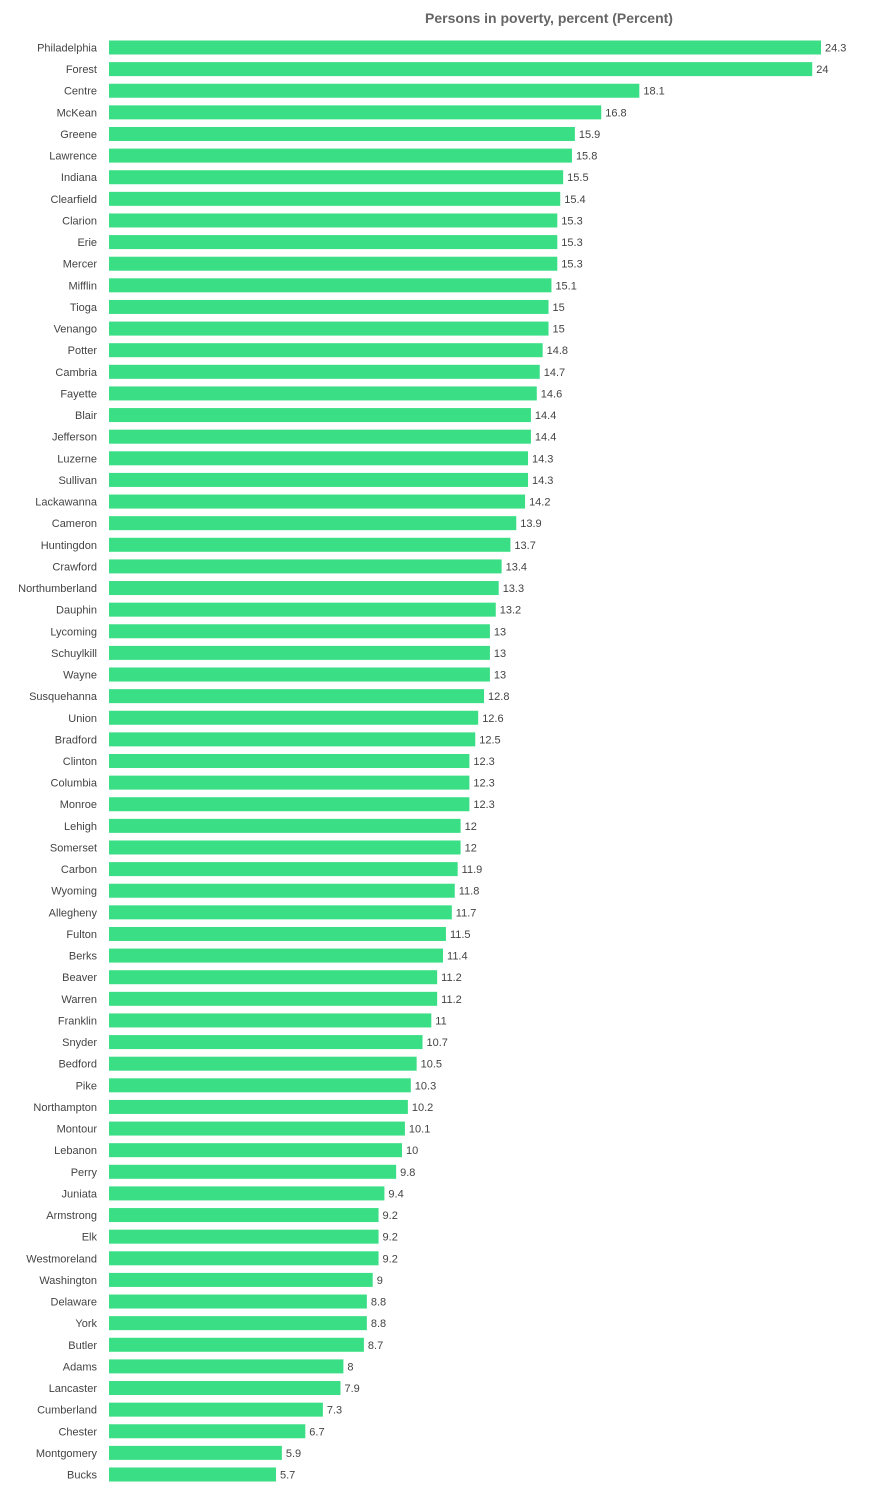 The height and width of the screenshot is (1499, 887). Describe the element at coordinates (483, 805) in the screenshot. I see `value-label-monroe: 12.3` at that location.